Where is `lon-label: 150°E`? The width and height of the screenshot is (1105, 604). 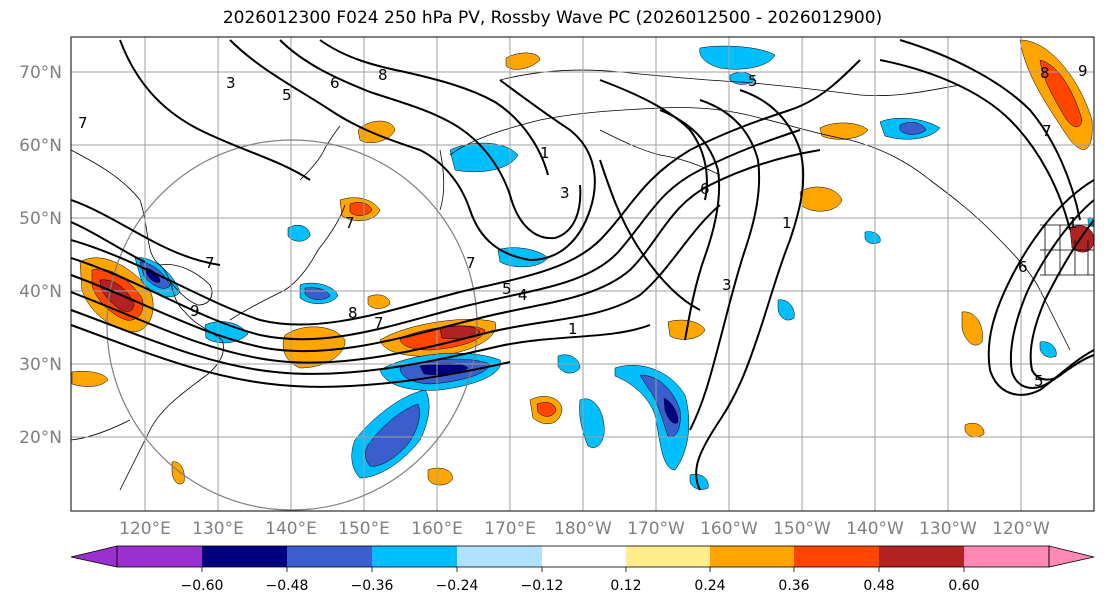 lon-label: 150°E is located at coordinates (364, 529).